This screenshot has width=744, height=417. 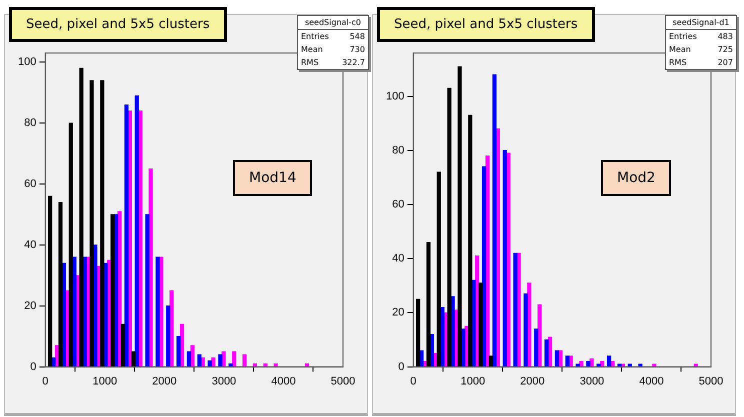 I want to click on text: Mean 725, so click(x=701, y=49).